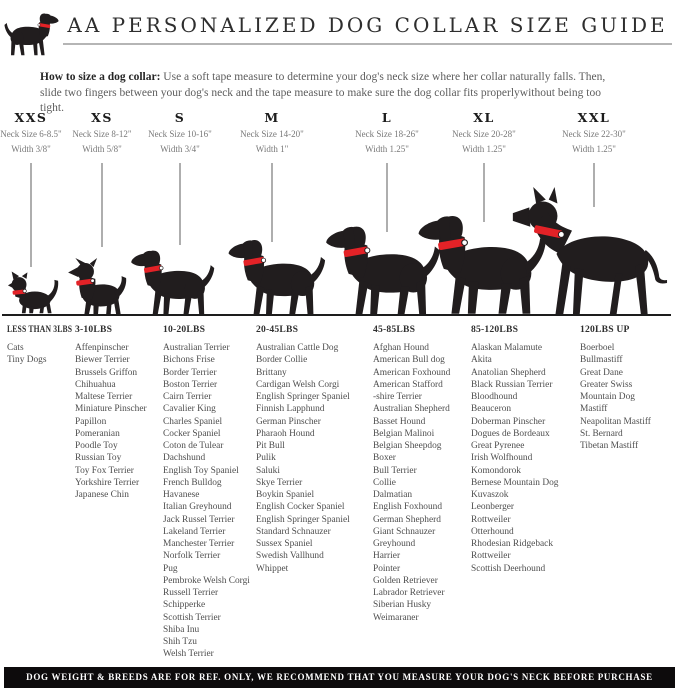  Describe the element at coordinates (409, 593) in the screenshot. I see `breed-item: Labrador Retriever` at that location.